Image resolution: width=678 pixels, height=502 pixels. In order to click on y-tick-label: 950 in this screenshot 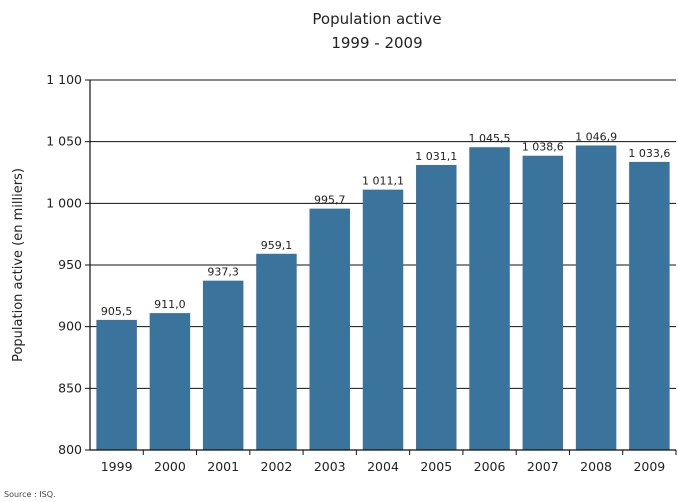, I will do `click(70, 264)`.